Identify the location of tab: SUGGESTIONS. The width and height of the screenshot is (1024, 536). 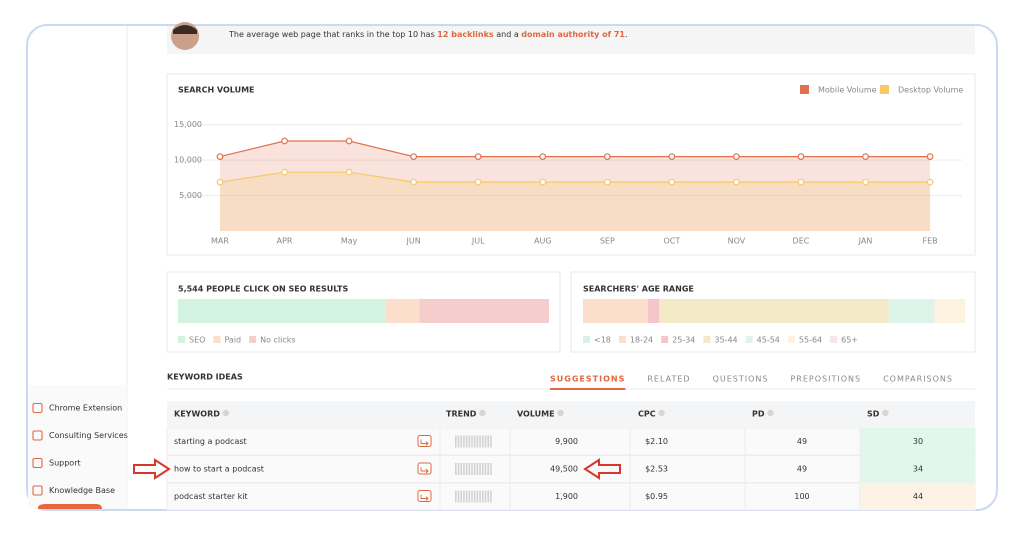
(587, 379).